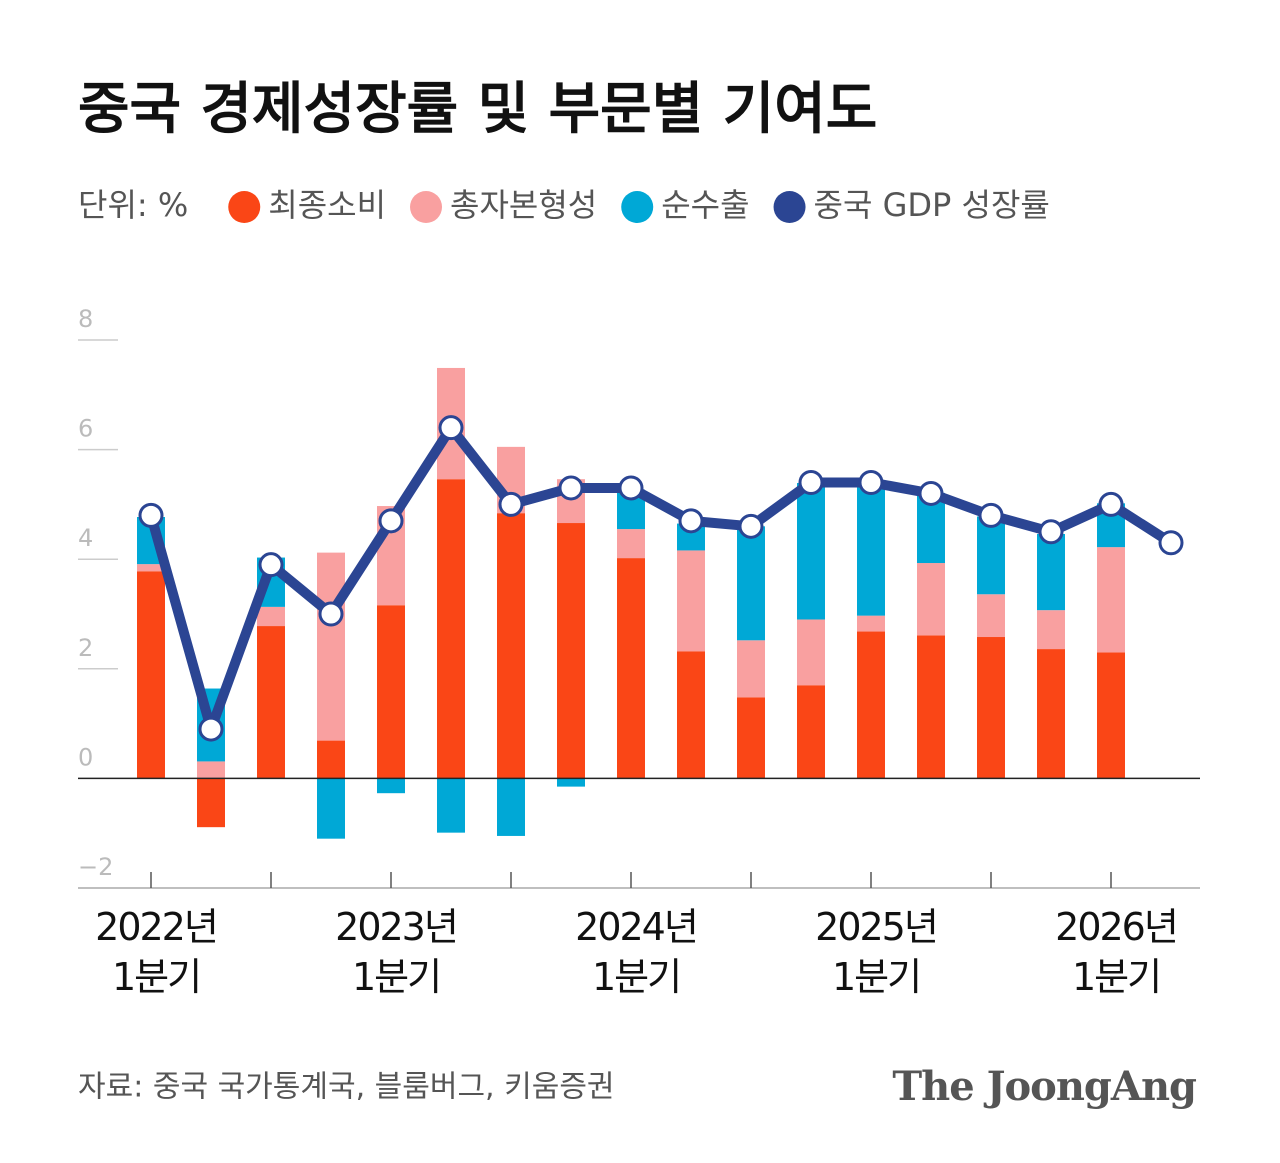 Image resolution: width=1280 pixels, height=1163 pixels. Describe the element at coordinates (85, 648) in the screenshot. I see `y-tick-label: 2` at that location.